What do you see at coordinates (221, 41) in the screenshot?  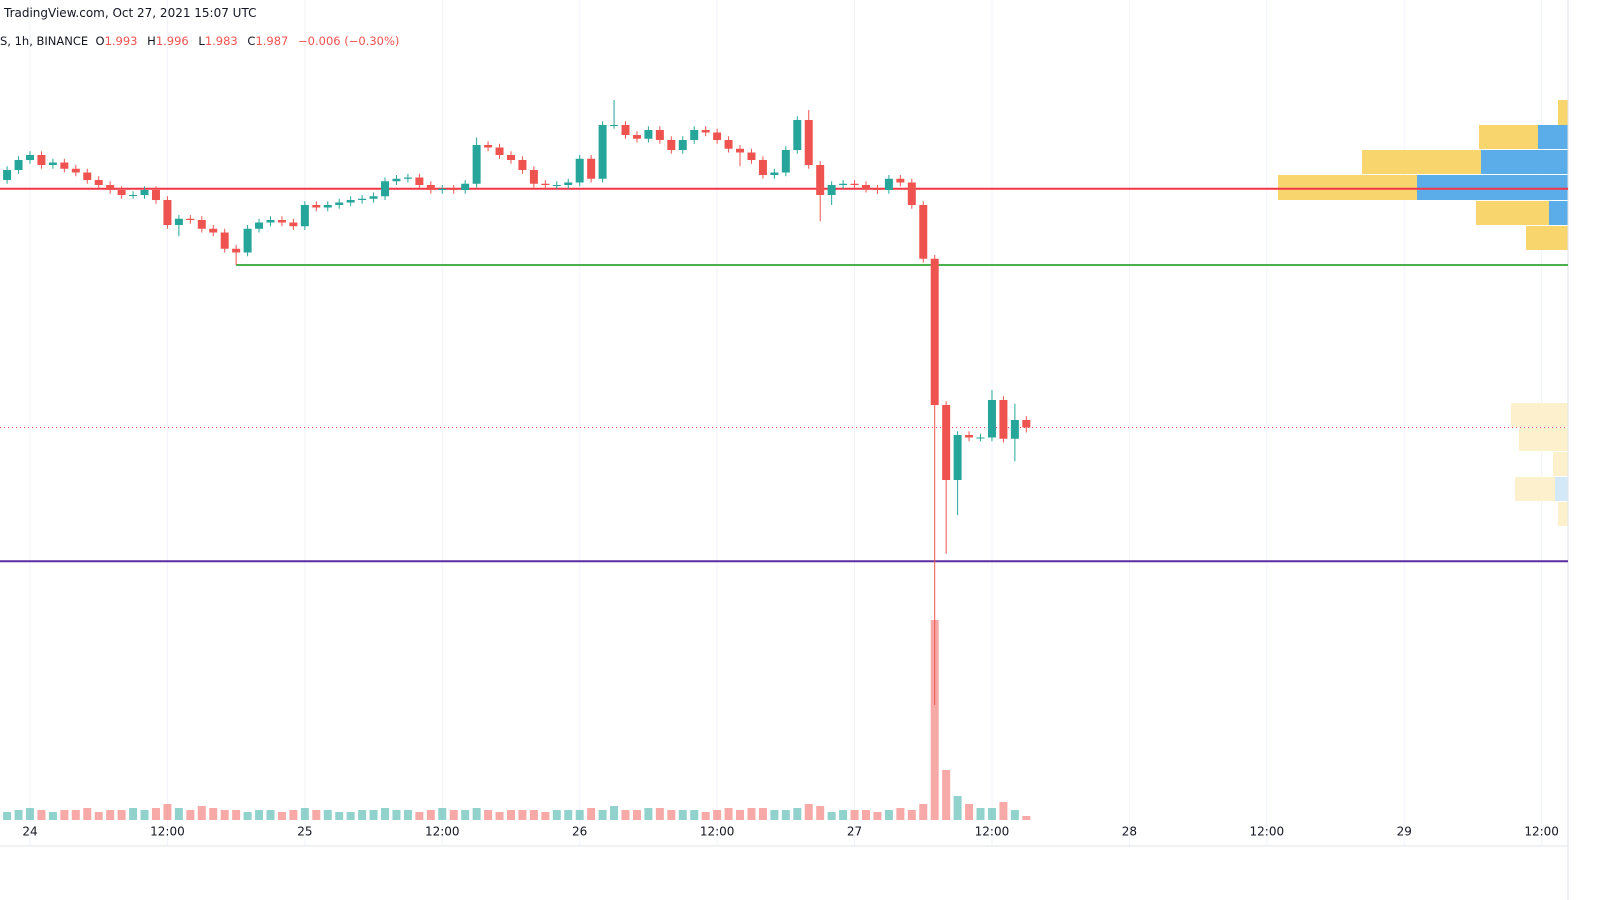 I see `ohlc-value: 1.983` at bounding box center [221, 41].